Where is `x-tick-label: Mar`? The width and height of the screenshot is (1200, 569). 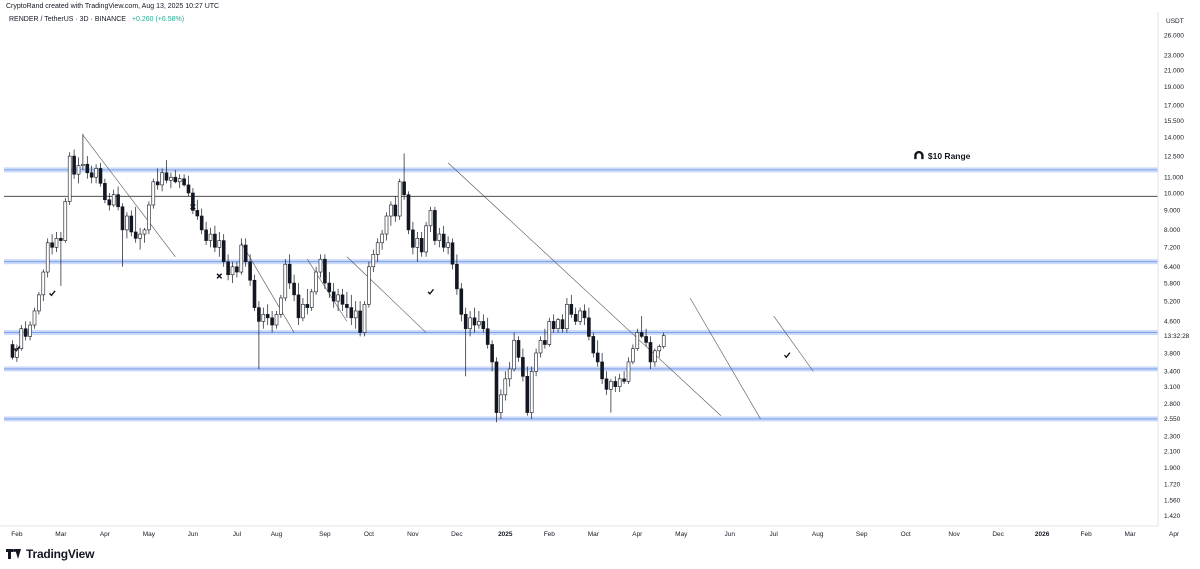
x-tick-label: Mar is located at coordinates (1130, 534).